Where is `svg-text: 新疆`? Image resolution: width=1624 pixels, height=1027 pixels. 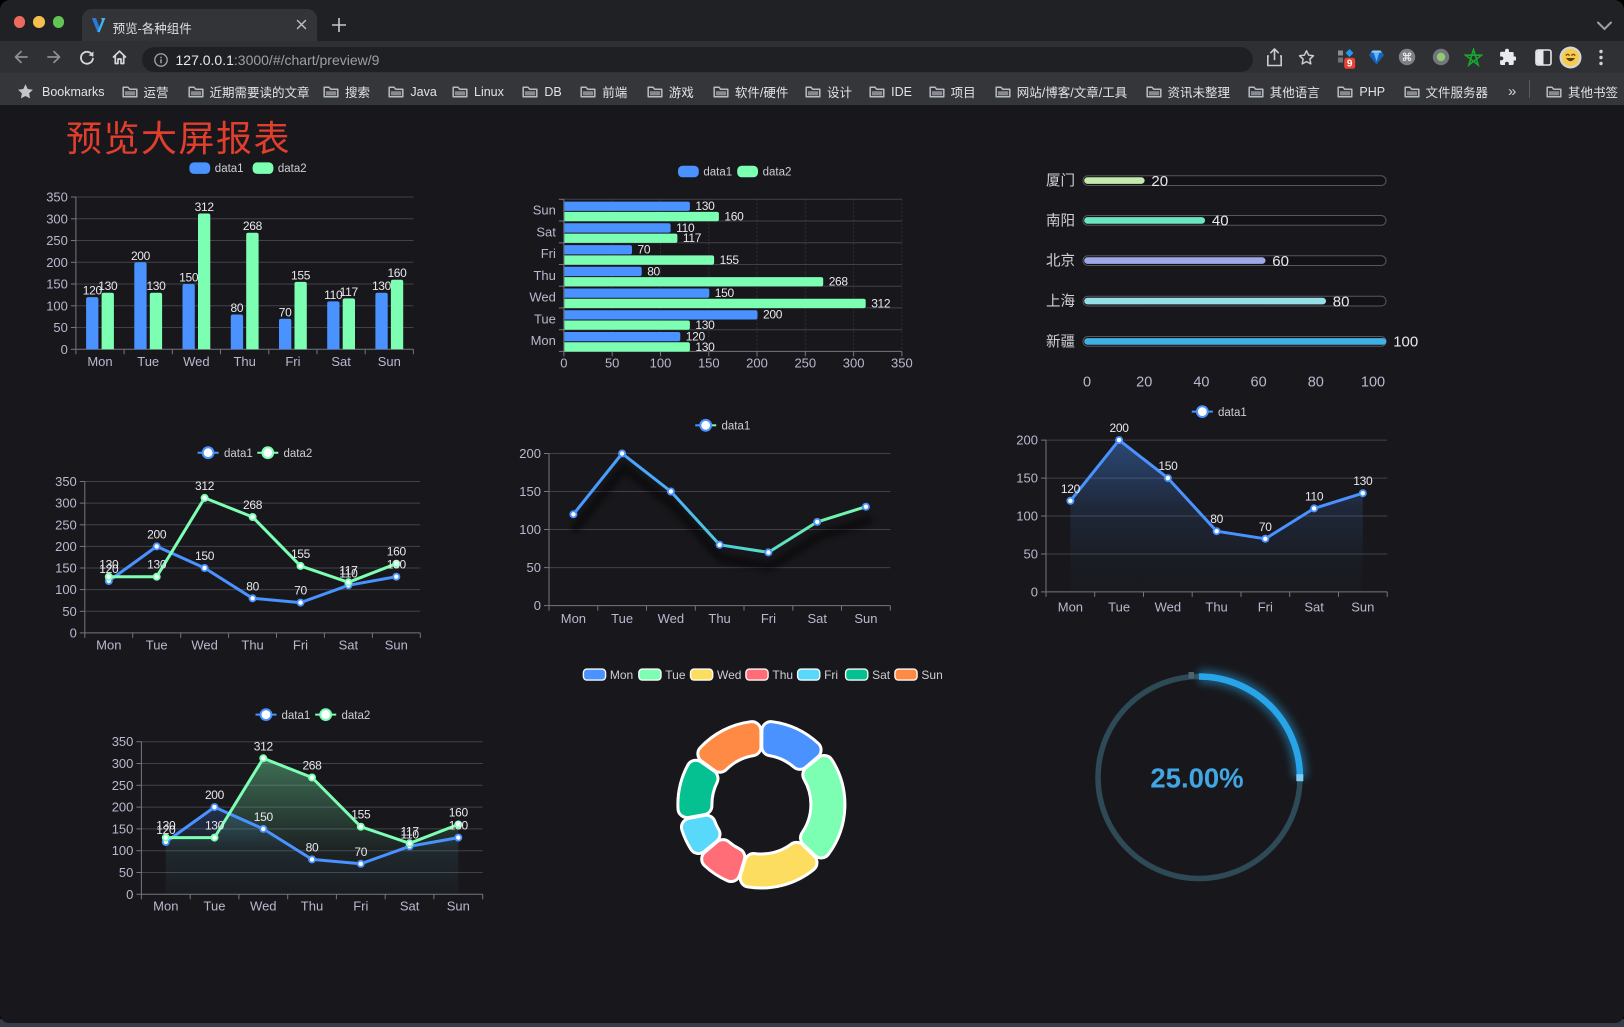
svg-text: 新疆 is located at coordinates (1060, 341).